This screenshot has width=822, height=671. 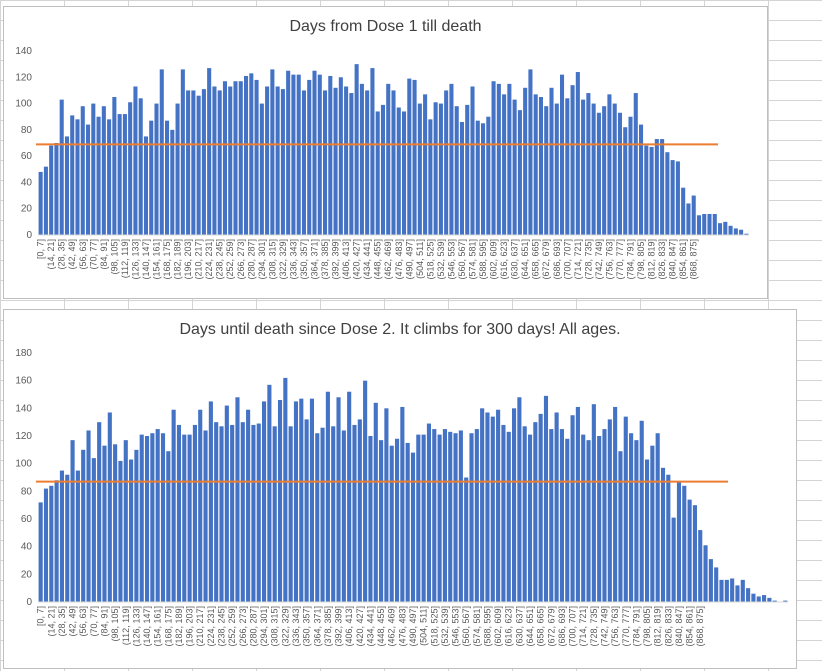 What do you see at coordinates (264, 626) in the screenshot?
I see `x-tick-label: (294, 301]` at bounding box center [264, 626].